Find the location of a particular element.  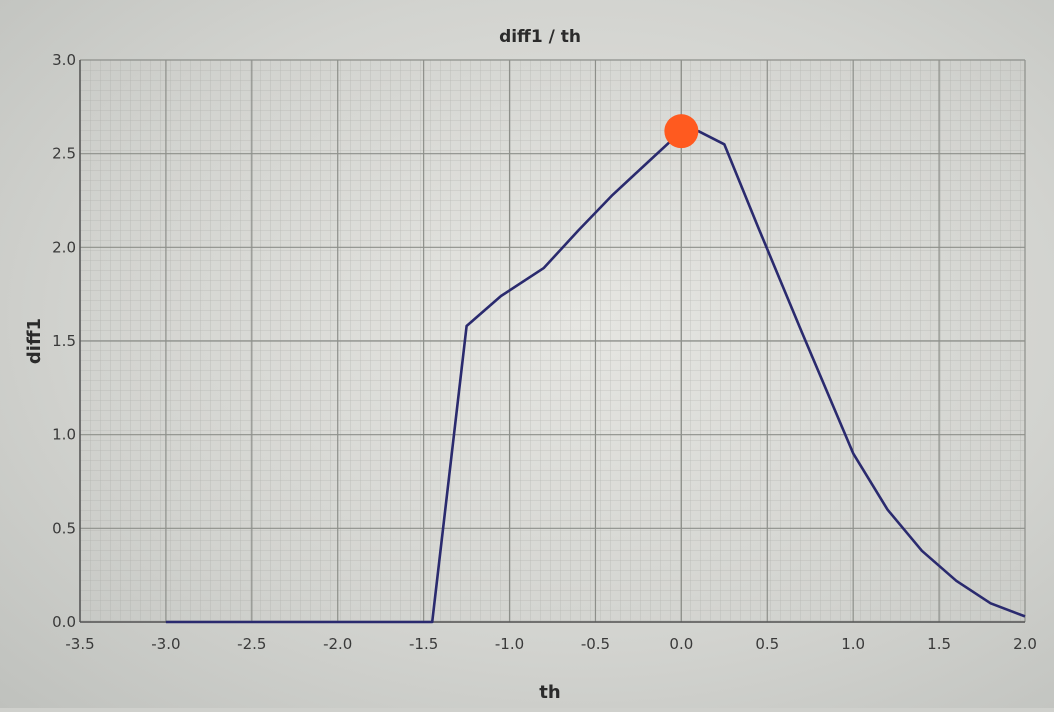

y-axis-title: diff1 is located at coordinates (34, 341).